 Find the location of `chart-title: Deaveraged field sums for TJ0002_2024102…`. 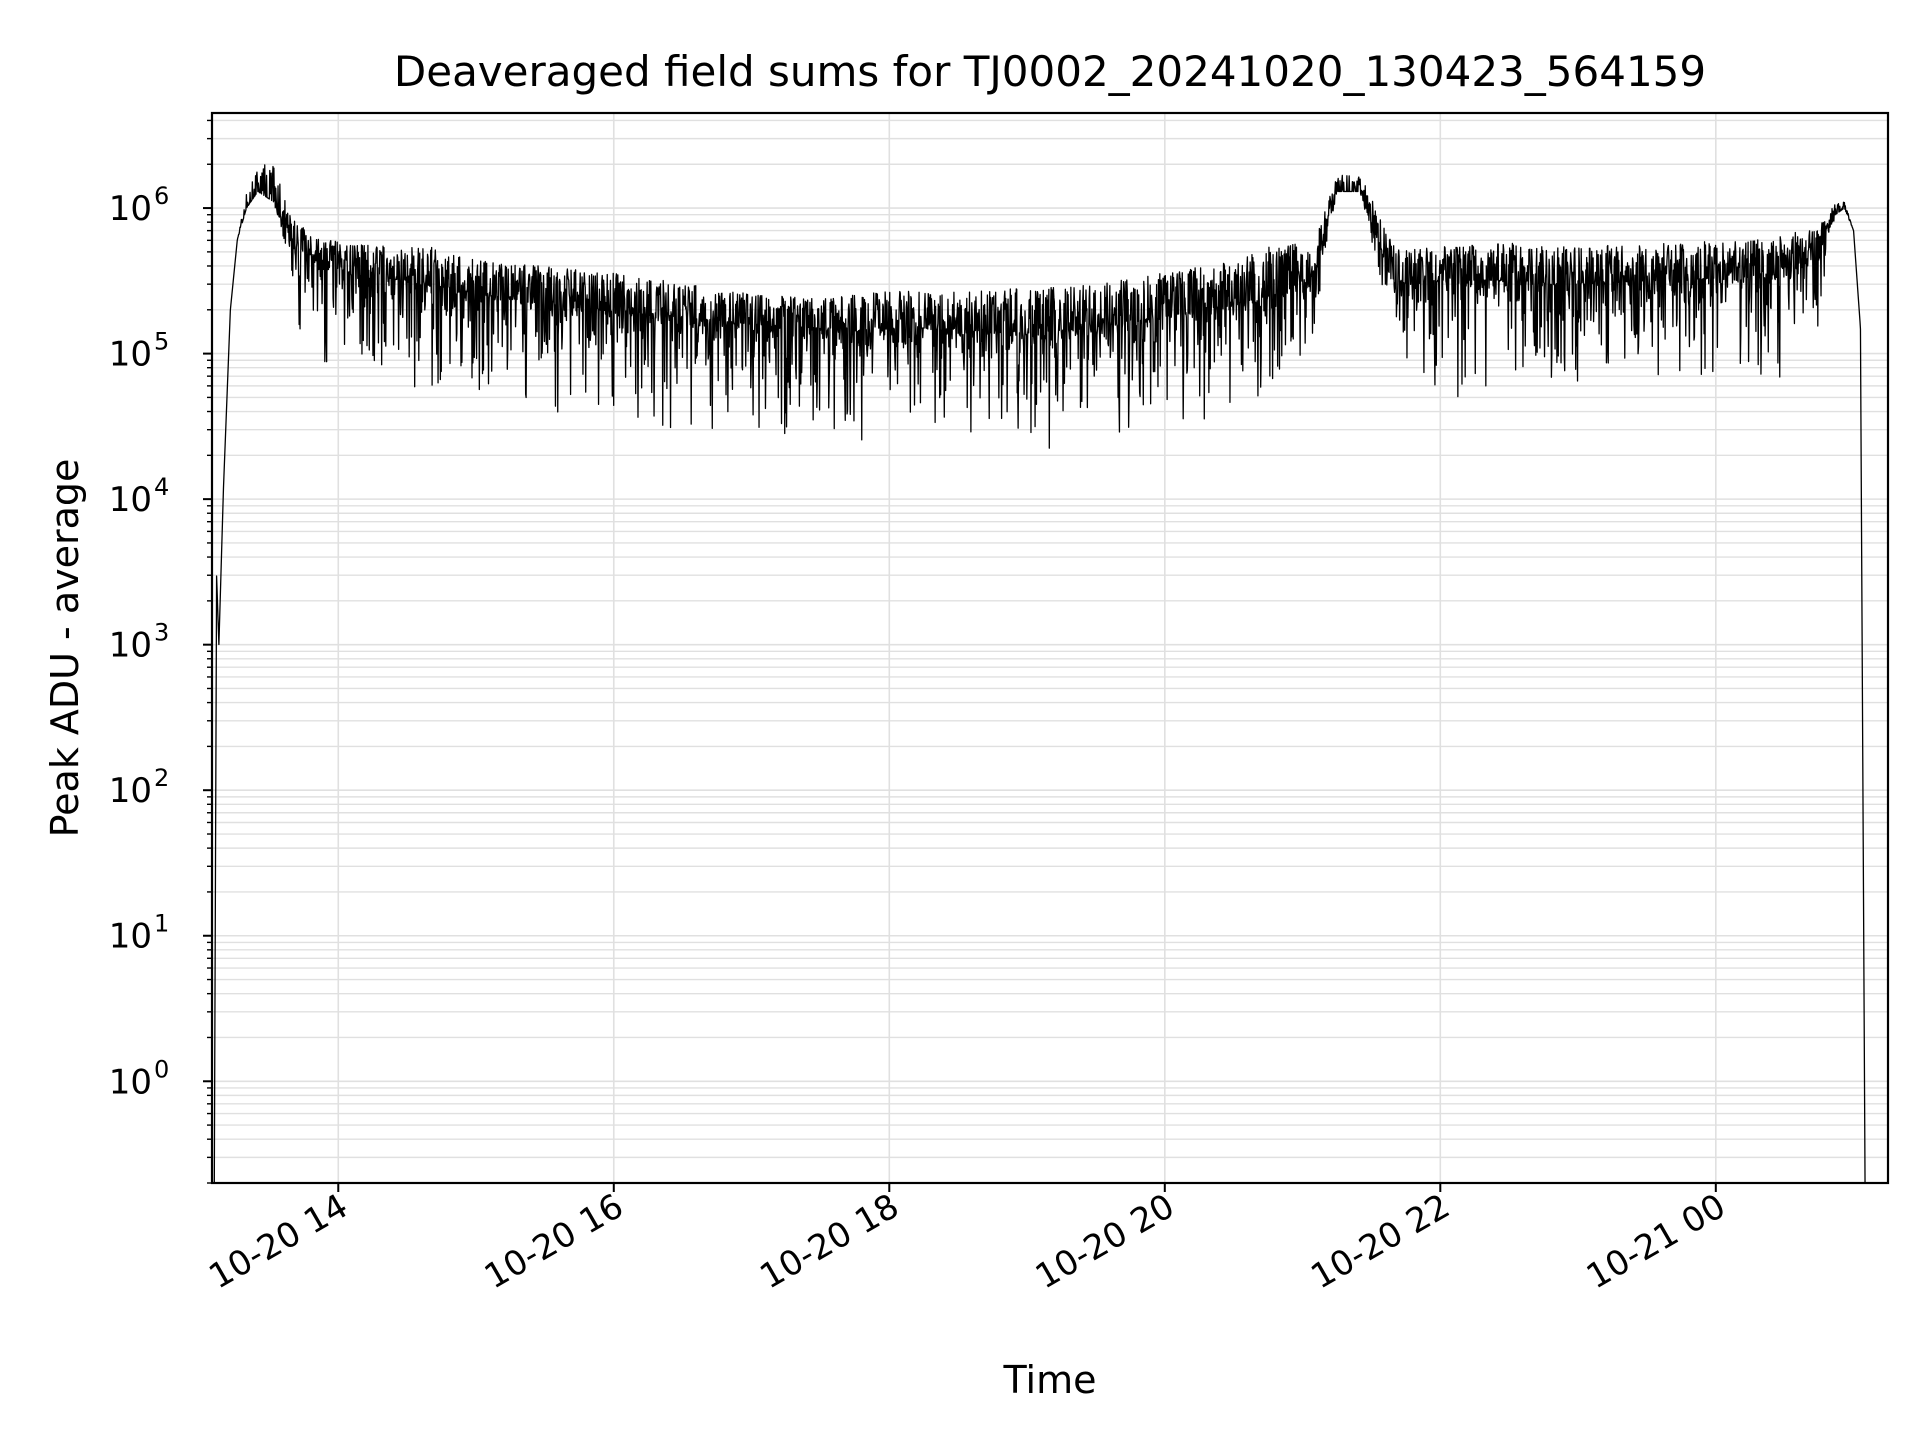

chart-title: Deaveraged field sums for TJ0002_2024102… is located at coordinates (1050, 71).